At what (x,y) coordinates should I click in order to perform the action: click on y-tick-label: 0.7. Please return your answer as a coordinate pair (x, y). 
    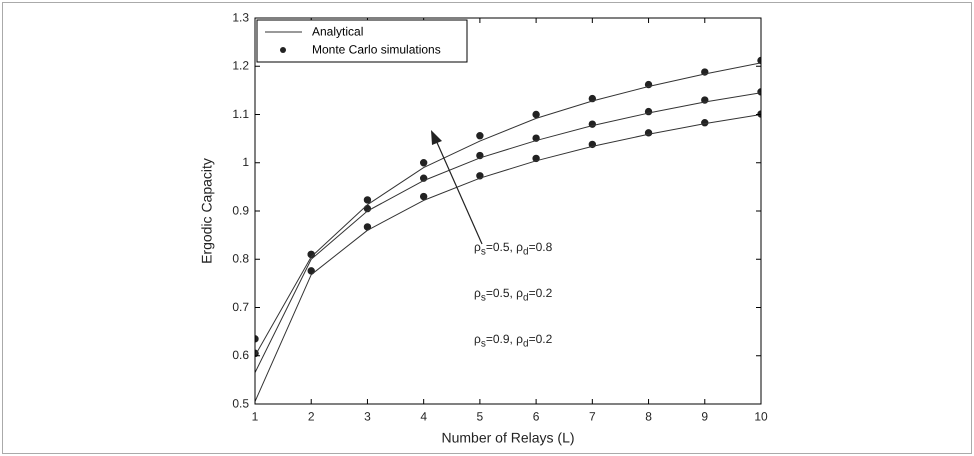
    Looking at the image, I should click on (241, 307).